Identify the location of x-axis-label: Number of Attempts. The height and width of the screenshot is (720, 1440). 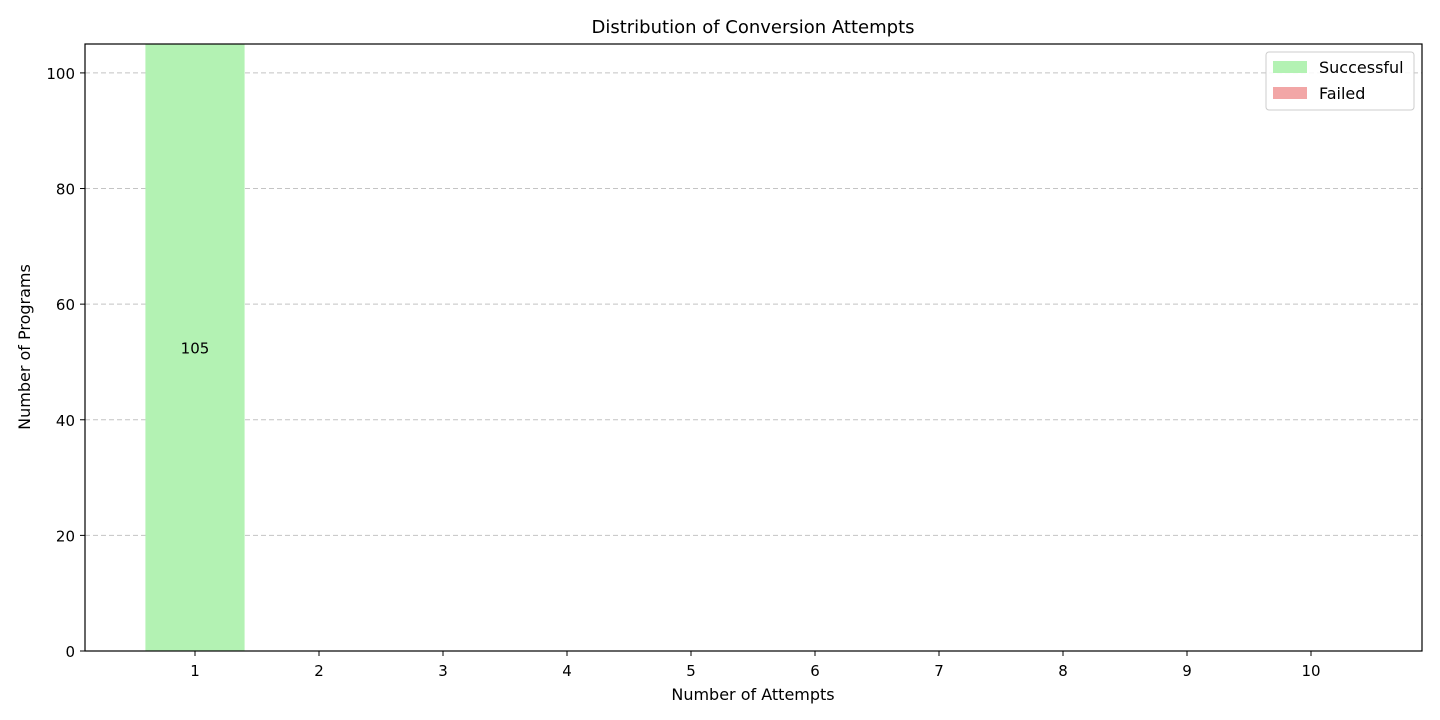
(752, 694).